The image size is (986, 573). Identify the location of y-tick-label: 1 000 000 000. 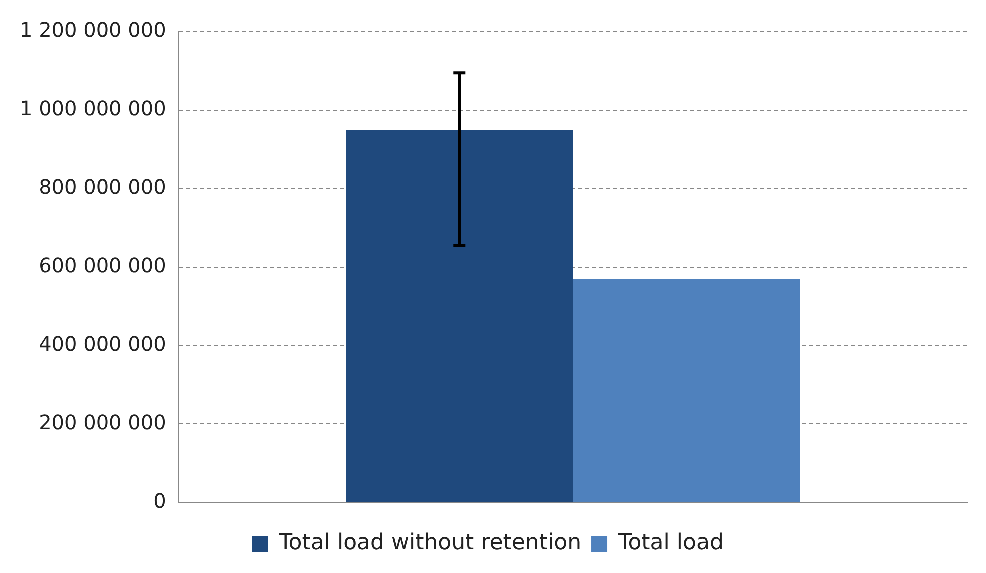
(93, 108).